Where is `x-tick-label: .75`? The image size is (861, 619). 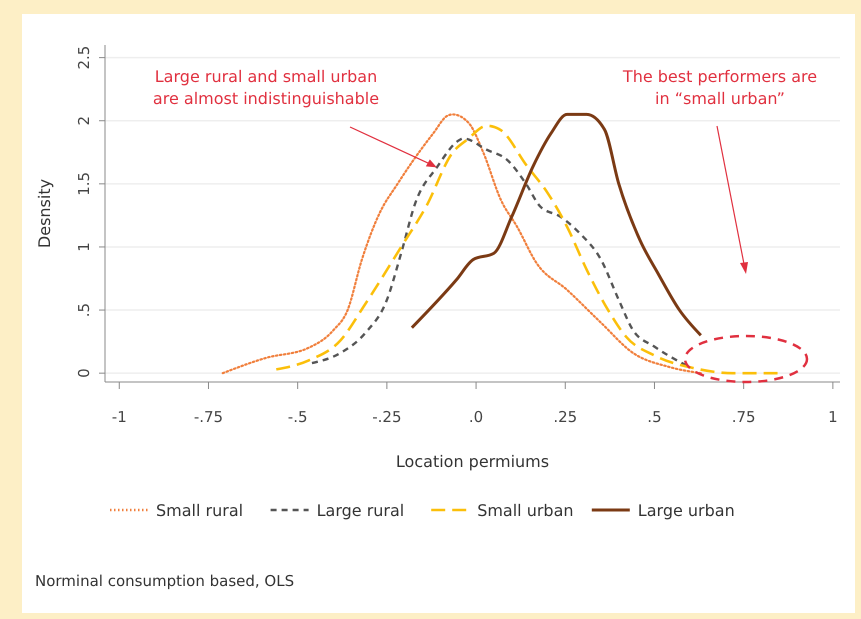
x-tick-label: .75 is located at coordinates (744, 417).